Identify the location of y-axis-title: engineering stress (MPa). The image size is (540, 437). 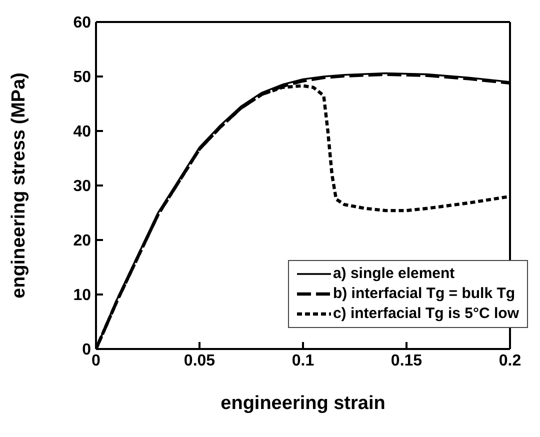
(19, 185).